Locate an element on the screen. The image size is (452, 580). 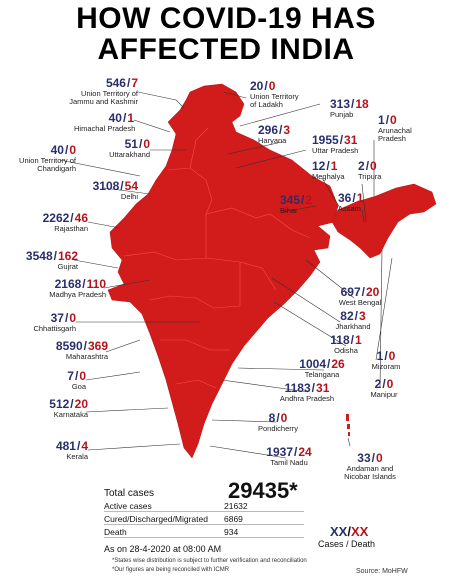
state-label: 8/0 Pondicherry is located at coordinates (278, 422).